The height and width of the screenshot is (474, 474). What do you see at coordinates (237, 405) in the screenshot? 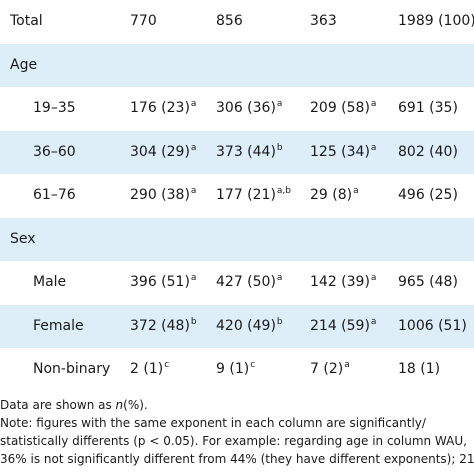
I see `note-line-1: Data are shown as n(%).` at bounding box center [237, 405].